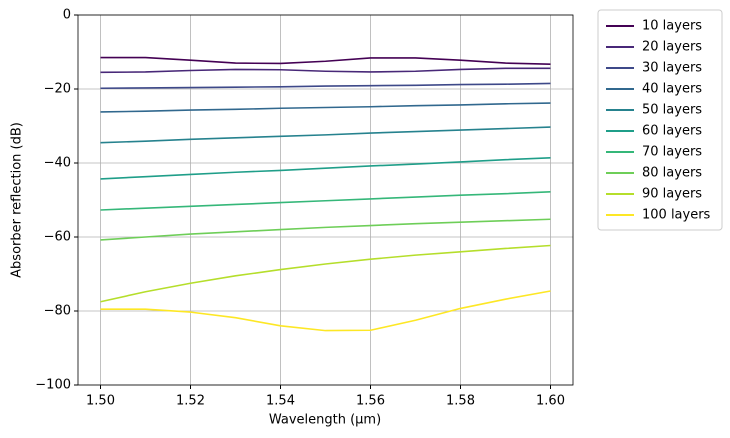 The height and width of the screenshot is (438, 730). Describe the element at coordinates (57, 89) in the screenshot. I see `y-tick-label: −20` at that location.